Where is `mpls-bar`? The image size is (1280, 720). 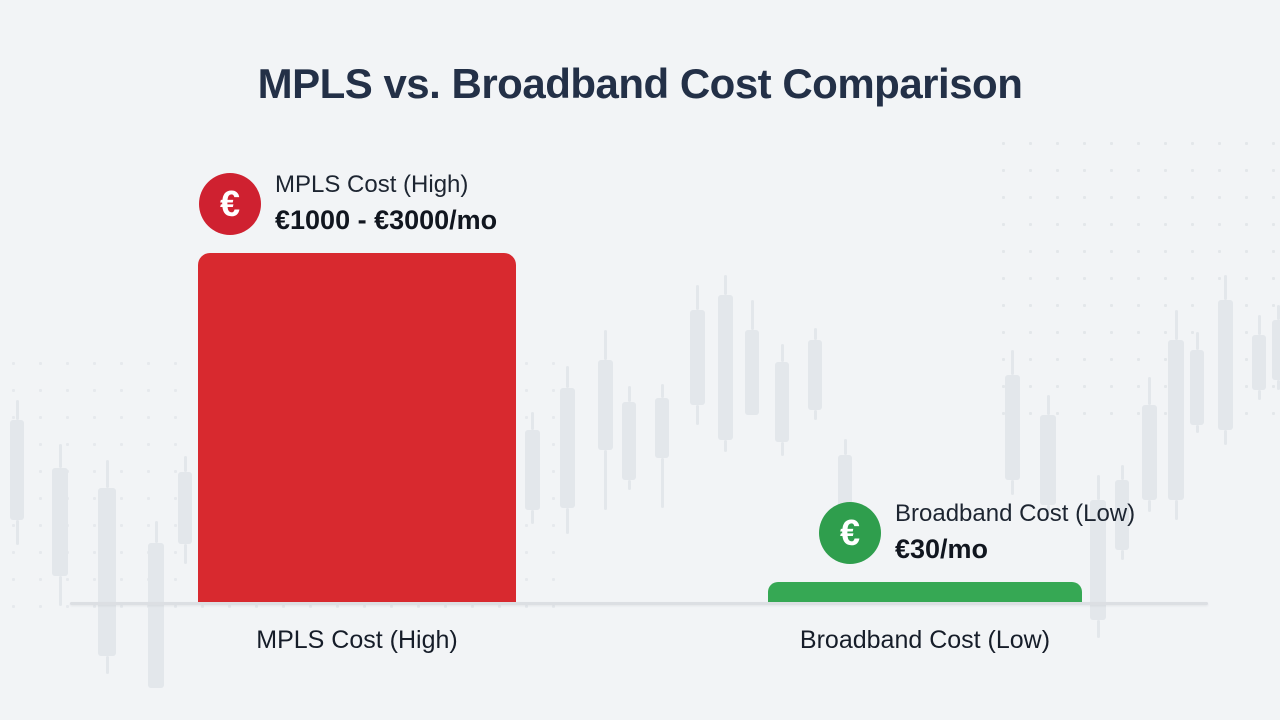 mpls-bar is located at coordinates (357, 428).